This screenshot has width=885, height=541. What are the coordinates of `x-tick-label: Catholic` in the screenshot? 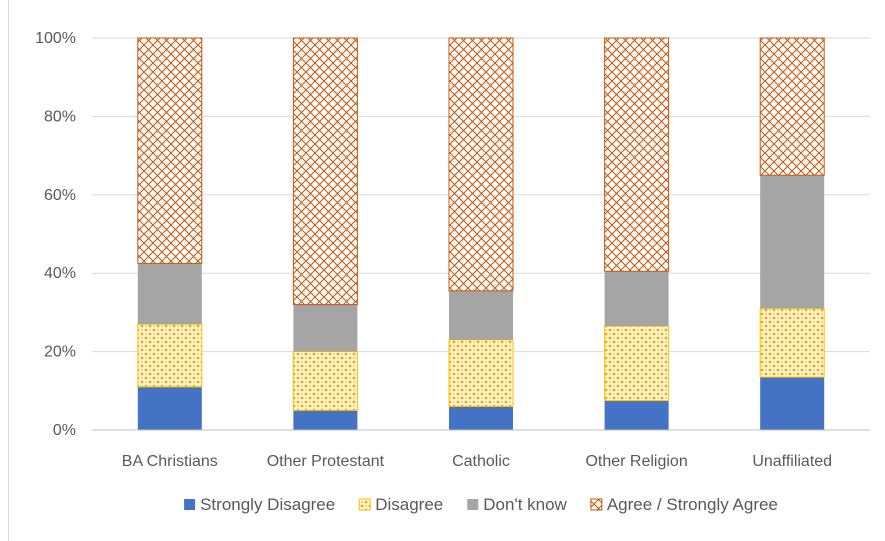 It's located at (481, 461).